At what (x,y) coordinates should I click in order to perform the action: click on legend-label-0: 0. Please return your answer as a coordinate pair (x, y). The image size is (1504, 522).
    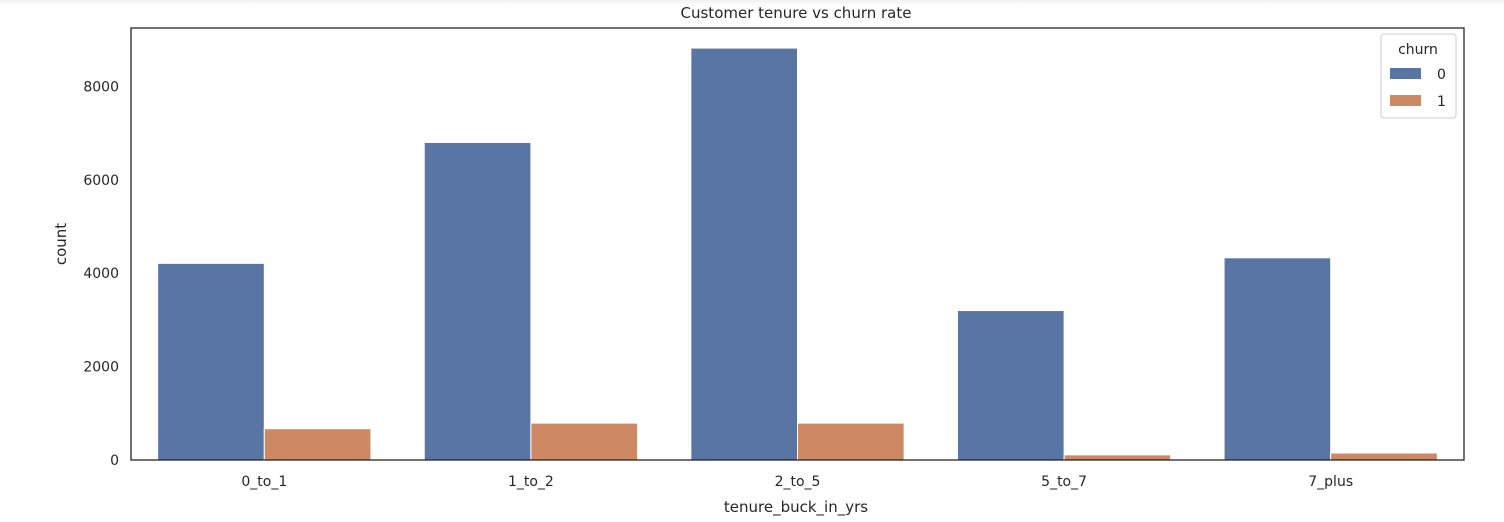
    Looking at the image, I should click on (1441, 75).